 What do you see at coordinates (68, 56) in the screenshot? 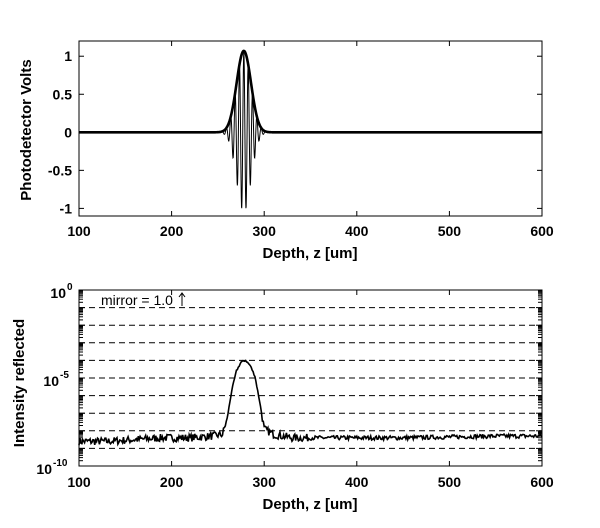
I see `y-tick-label-top: 1` at bounding box center [68, 56].